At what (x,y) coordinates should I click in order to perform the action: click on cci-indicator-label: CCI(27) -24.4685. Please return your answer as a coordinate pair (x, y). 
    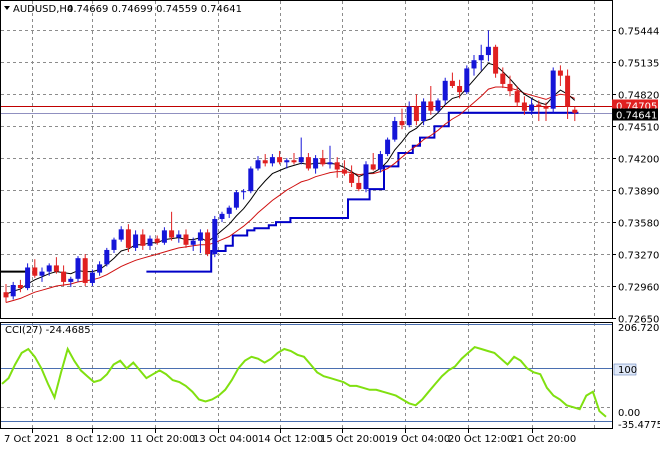
    Looking at the image, I should click on (48, 330).